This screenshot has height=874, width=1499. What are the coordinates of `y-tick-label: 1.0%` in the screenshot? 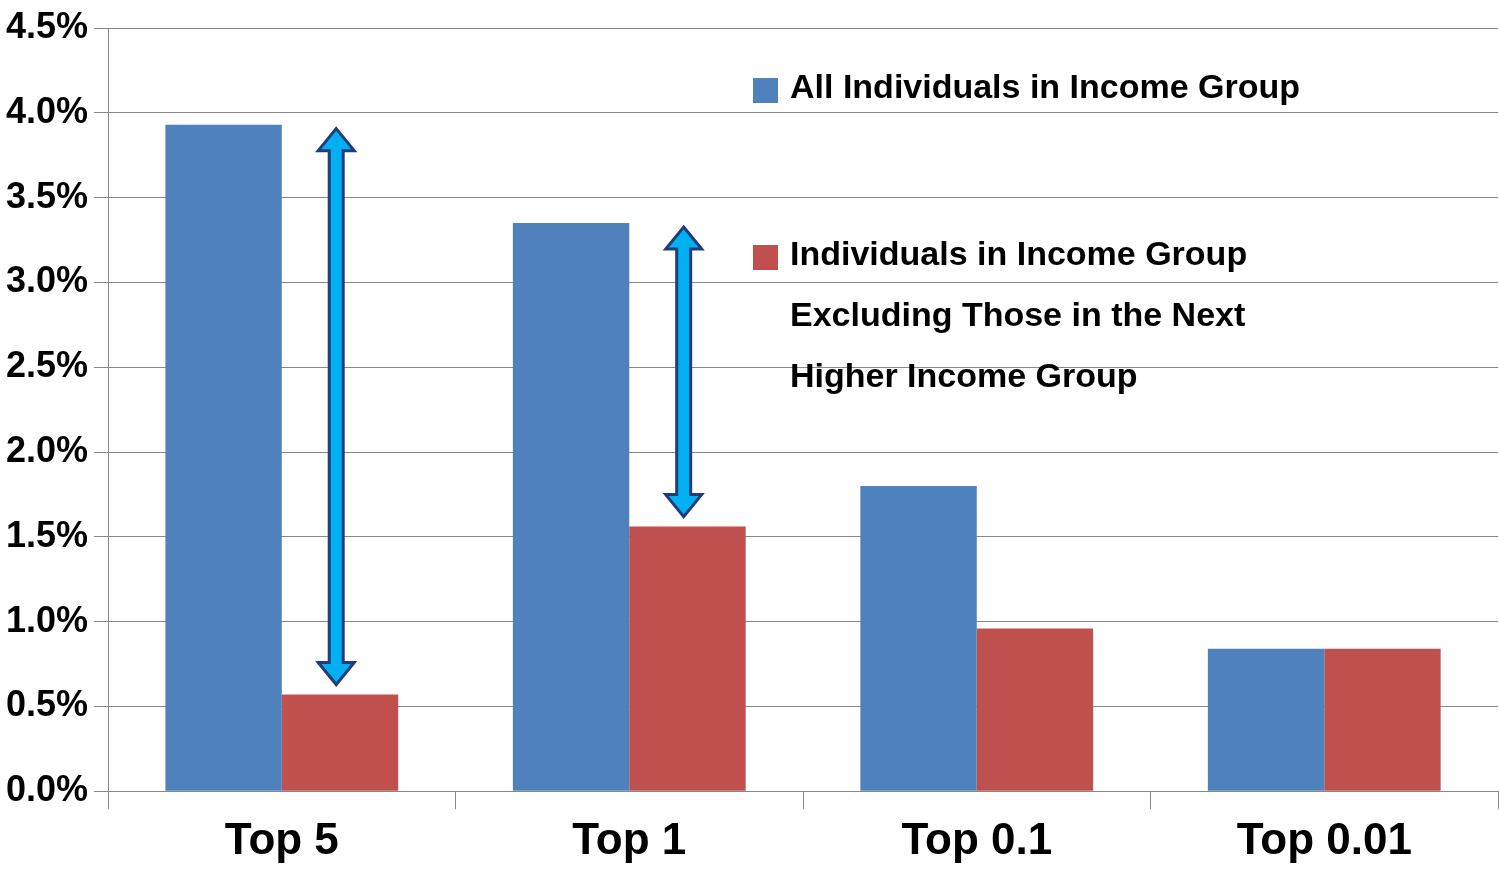 It's located at (47, 619).